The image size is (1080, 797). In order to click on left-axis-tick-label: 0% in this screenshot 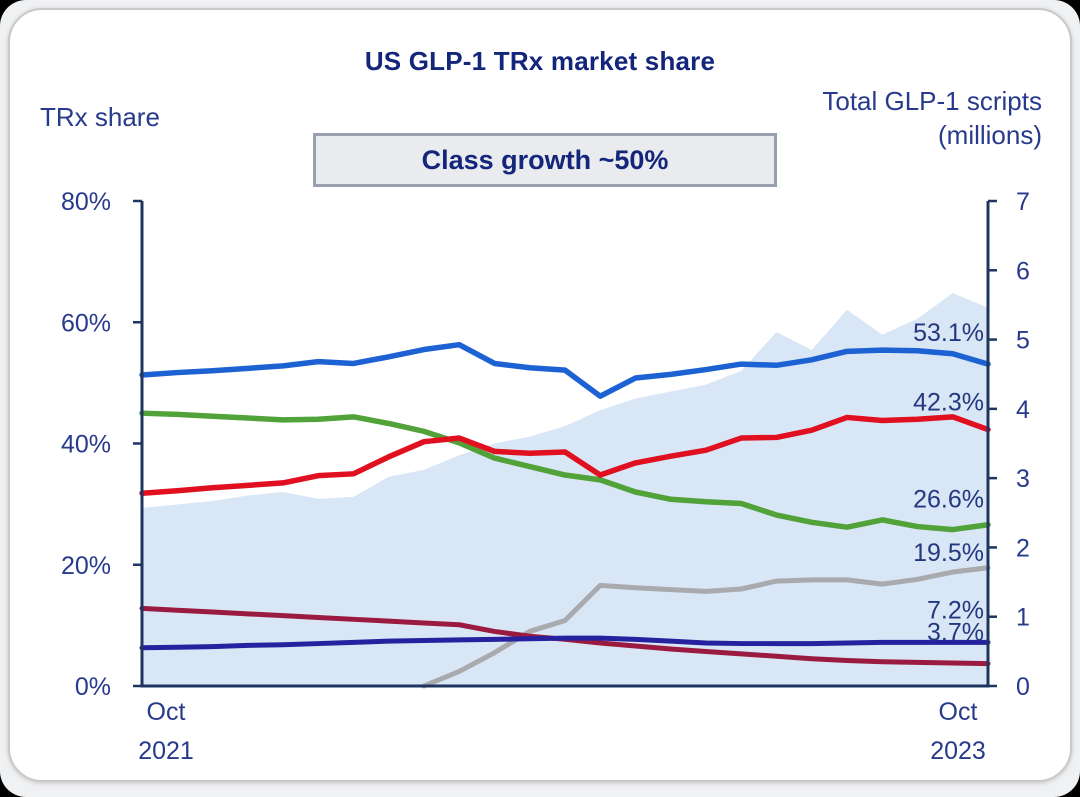, I will do `click(93, 687)`.